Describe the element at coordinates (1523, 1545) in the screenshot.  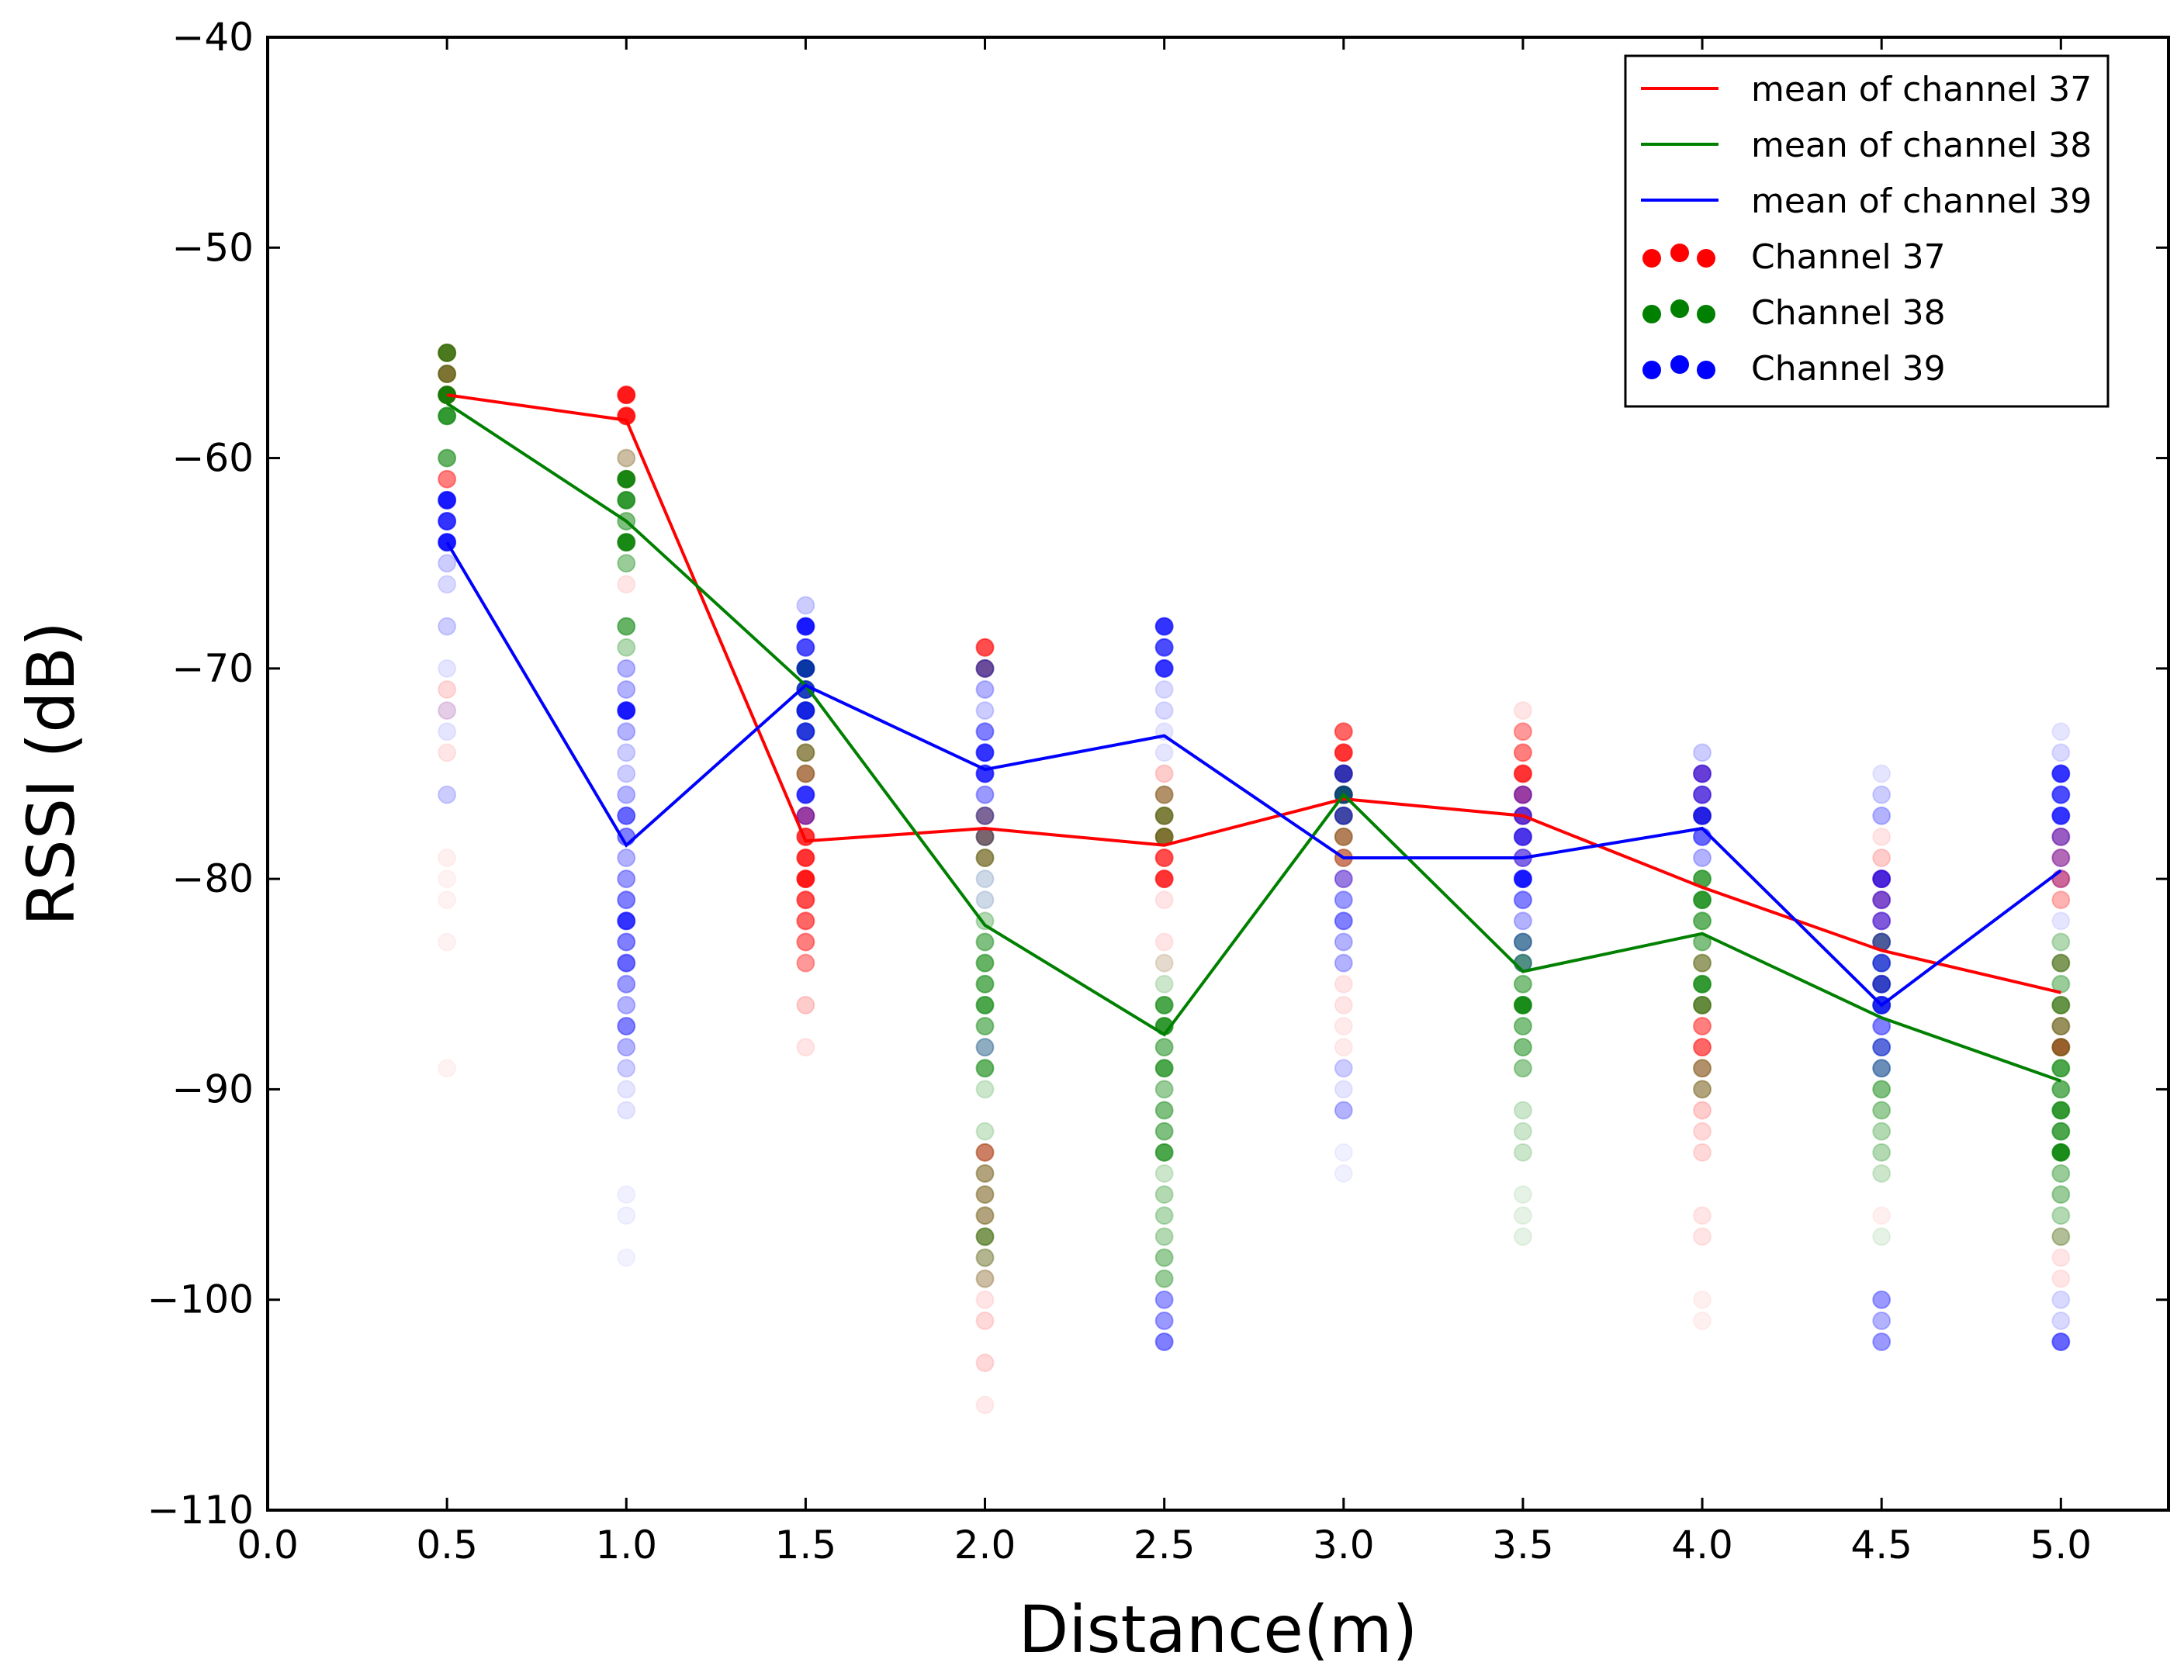
I see `x-tick-label: 3.5` at that location.